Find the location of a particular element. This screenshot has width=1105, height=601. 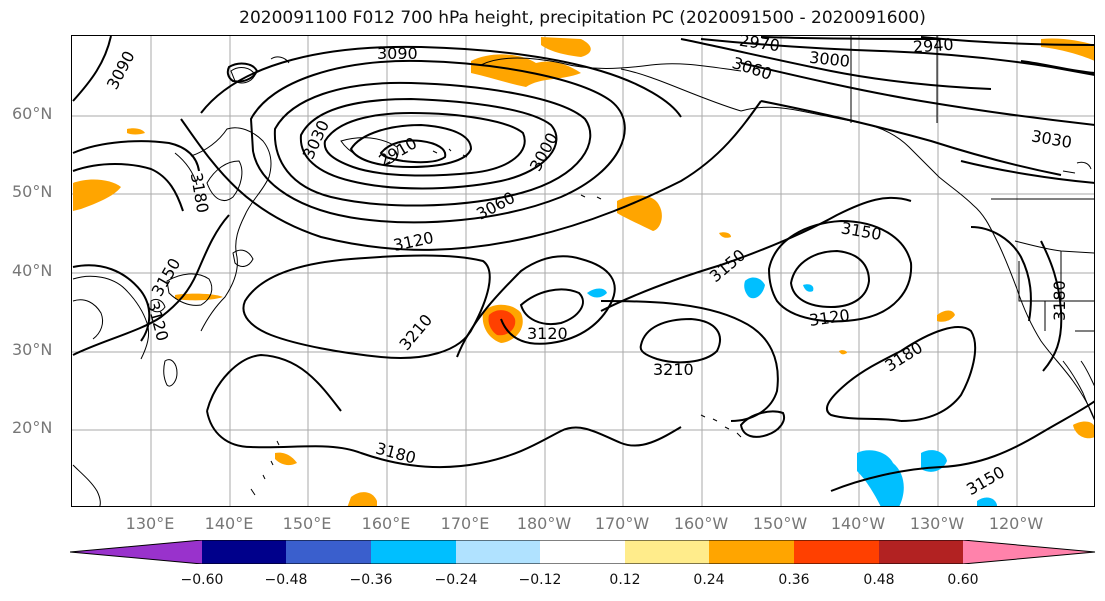

lon-label: 160°W is located at coordinates (701, 523).